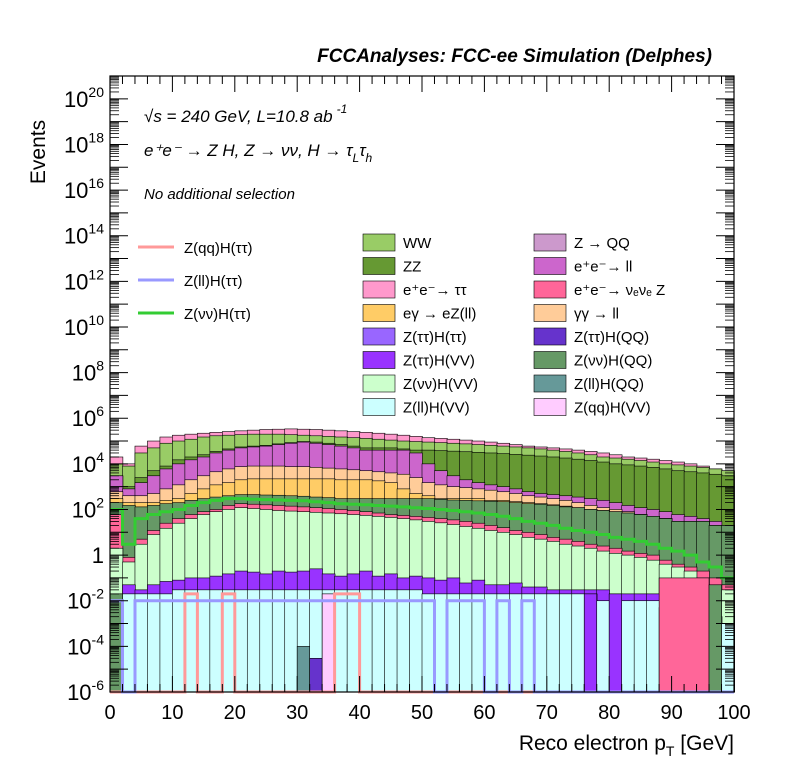 The width and height of the screenshot is (796, 772). What do you see at coordinates (619, 290) in the screenshot?
I see `legend-label: e⁺e⁻→ νₑνₑ Z` at bounding box center [619, 290].